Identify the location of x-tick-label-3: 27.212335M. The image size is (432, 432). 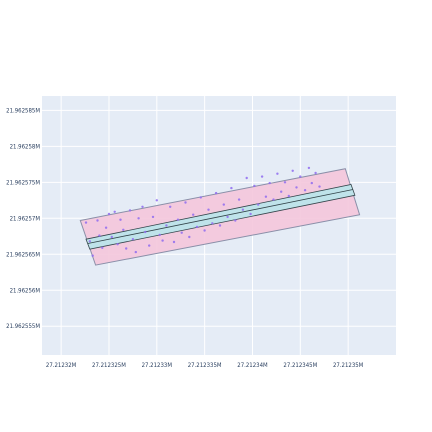
(205, 365).